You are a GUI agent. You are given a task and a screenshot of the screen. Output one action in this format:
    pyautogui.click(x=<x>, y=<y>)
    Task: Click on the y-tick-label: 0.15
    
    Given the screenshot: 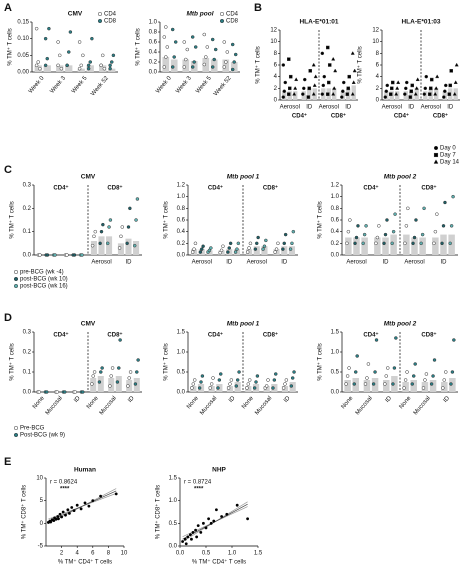 What is the action you would take?
    pyautogui.click(x=23, y=23)
    